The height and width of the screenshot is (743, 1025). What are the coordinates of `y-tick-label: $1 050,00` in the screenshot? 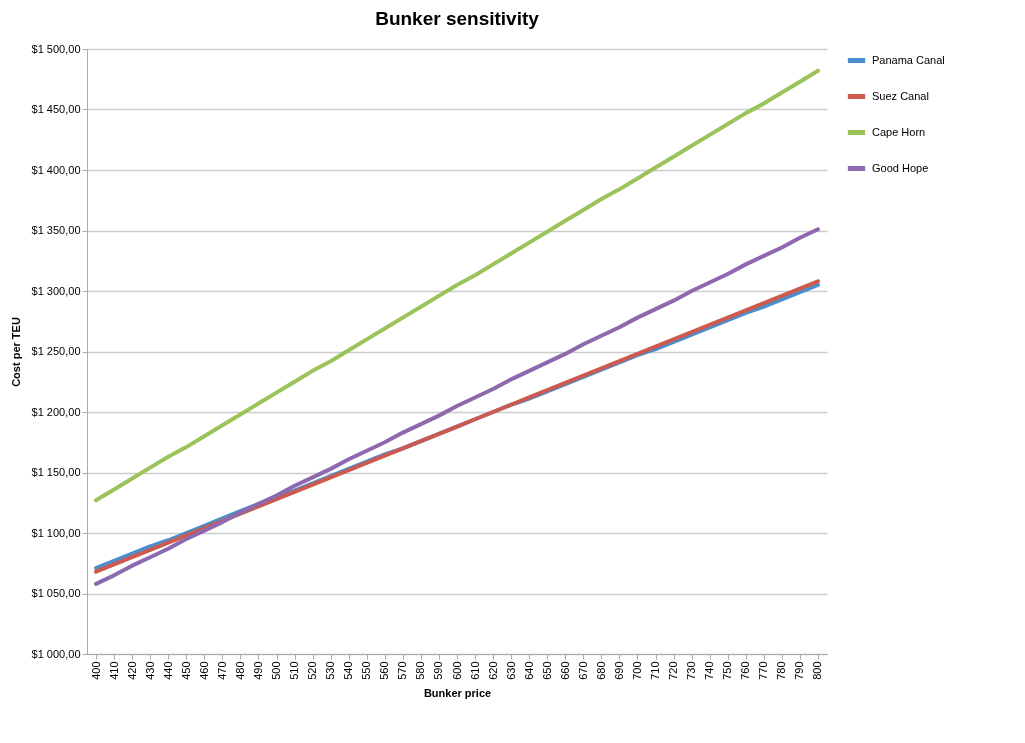 It's located at (56, 593).